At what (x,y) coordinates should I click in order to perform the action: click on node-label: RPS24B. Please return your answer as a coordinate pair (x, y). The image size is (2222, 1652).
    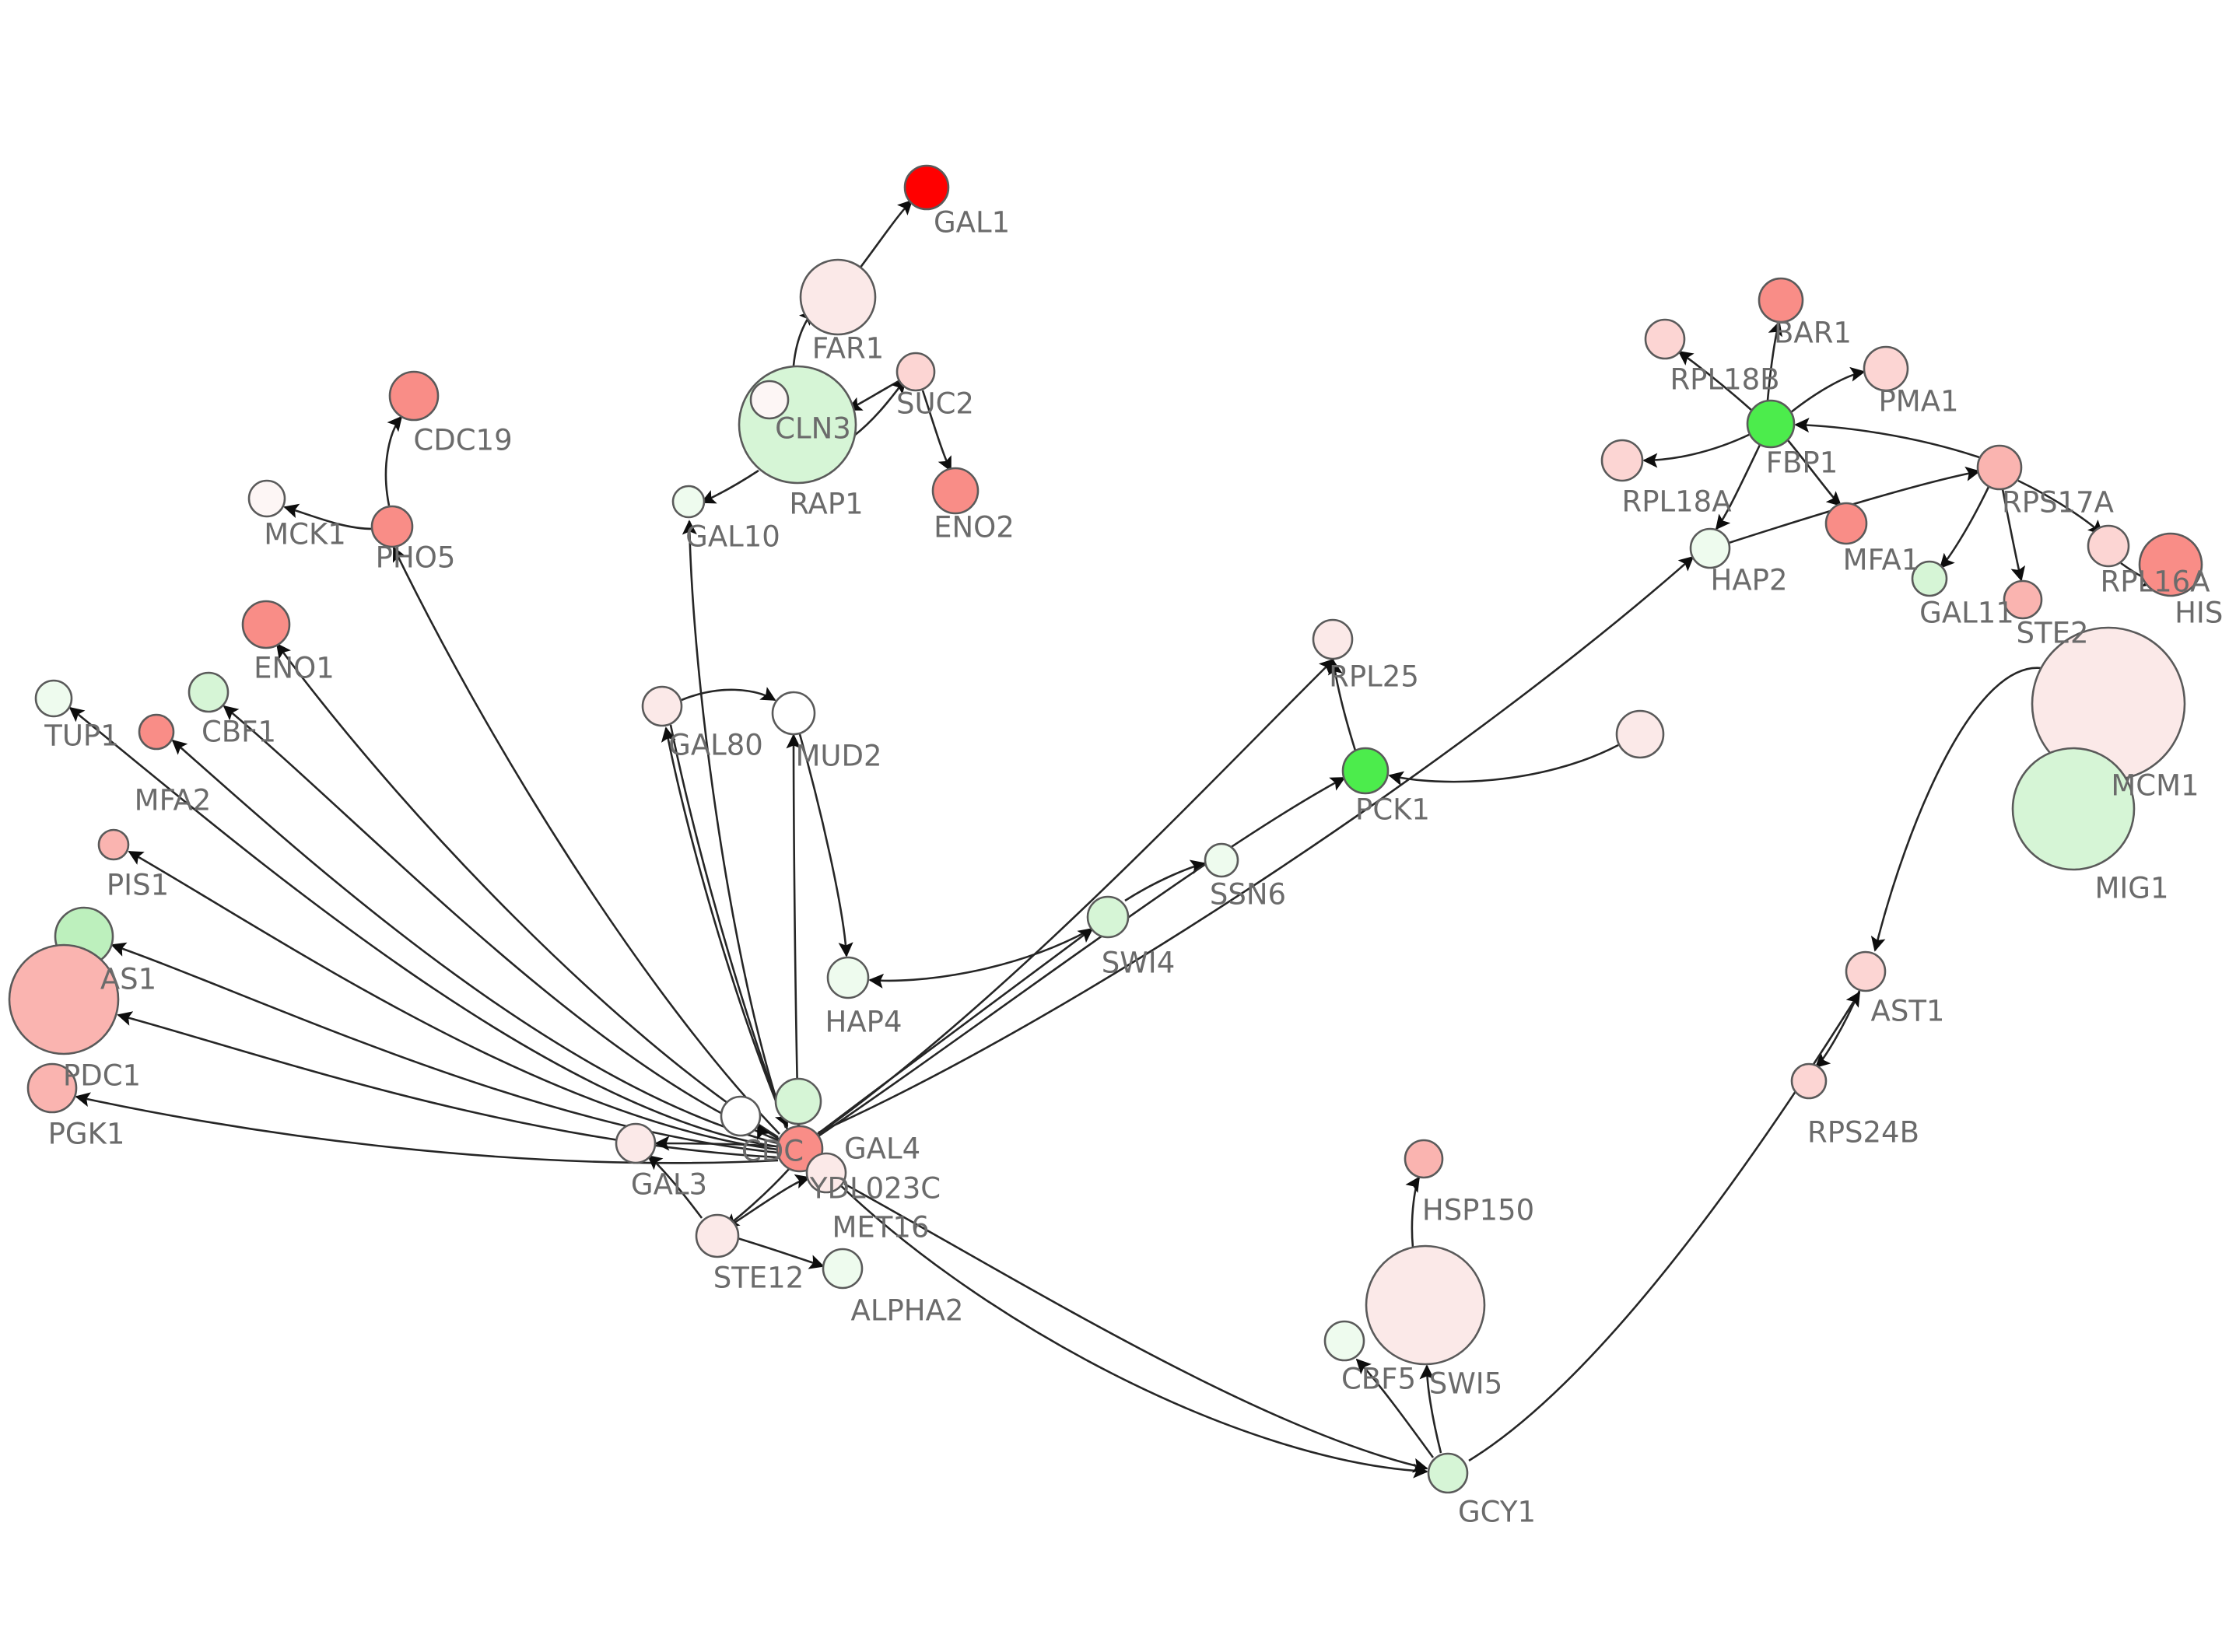
    Looking at the image, I should click on (1863, 1133).